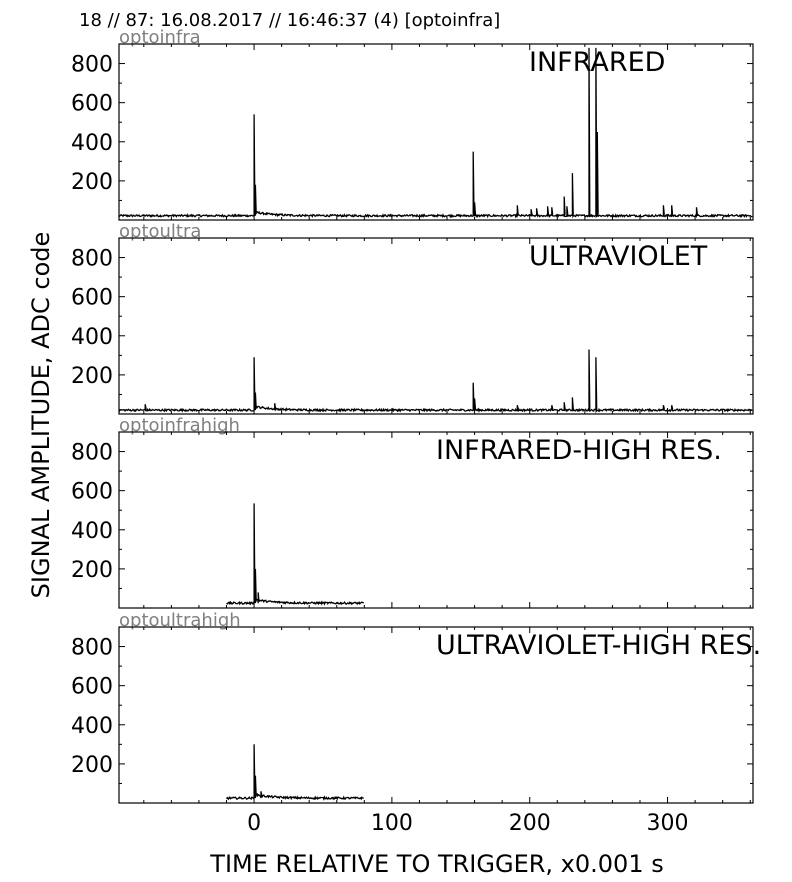 This screenshot has height=882, width=792. What do you see at coordinates (436, 864) in the screenshot?
I see `x-axis-label: TIME RELATIVE TO TRIGGER, x0.001 s` at bounding box center [436, 864].